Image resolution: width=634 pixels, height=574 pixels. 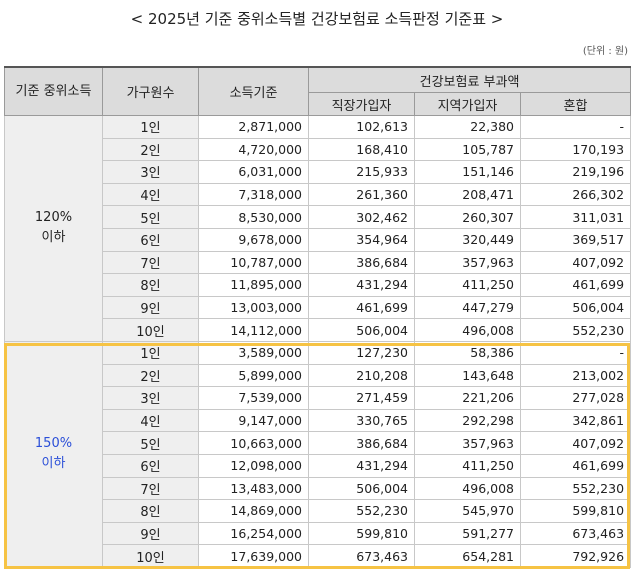 I want to click on mixed-premium-cell: 673,463, so click(x=575, y=533).